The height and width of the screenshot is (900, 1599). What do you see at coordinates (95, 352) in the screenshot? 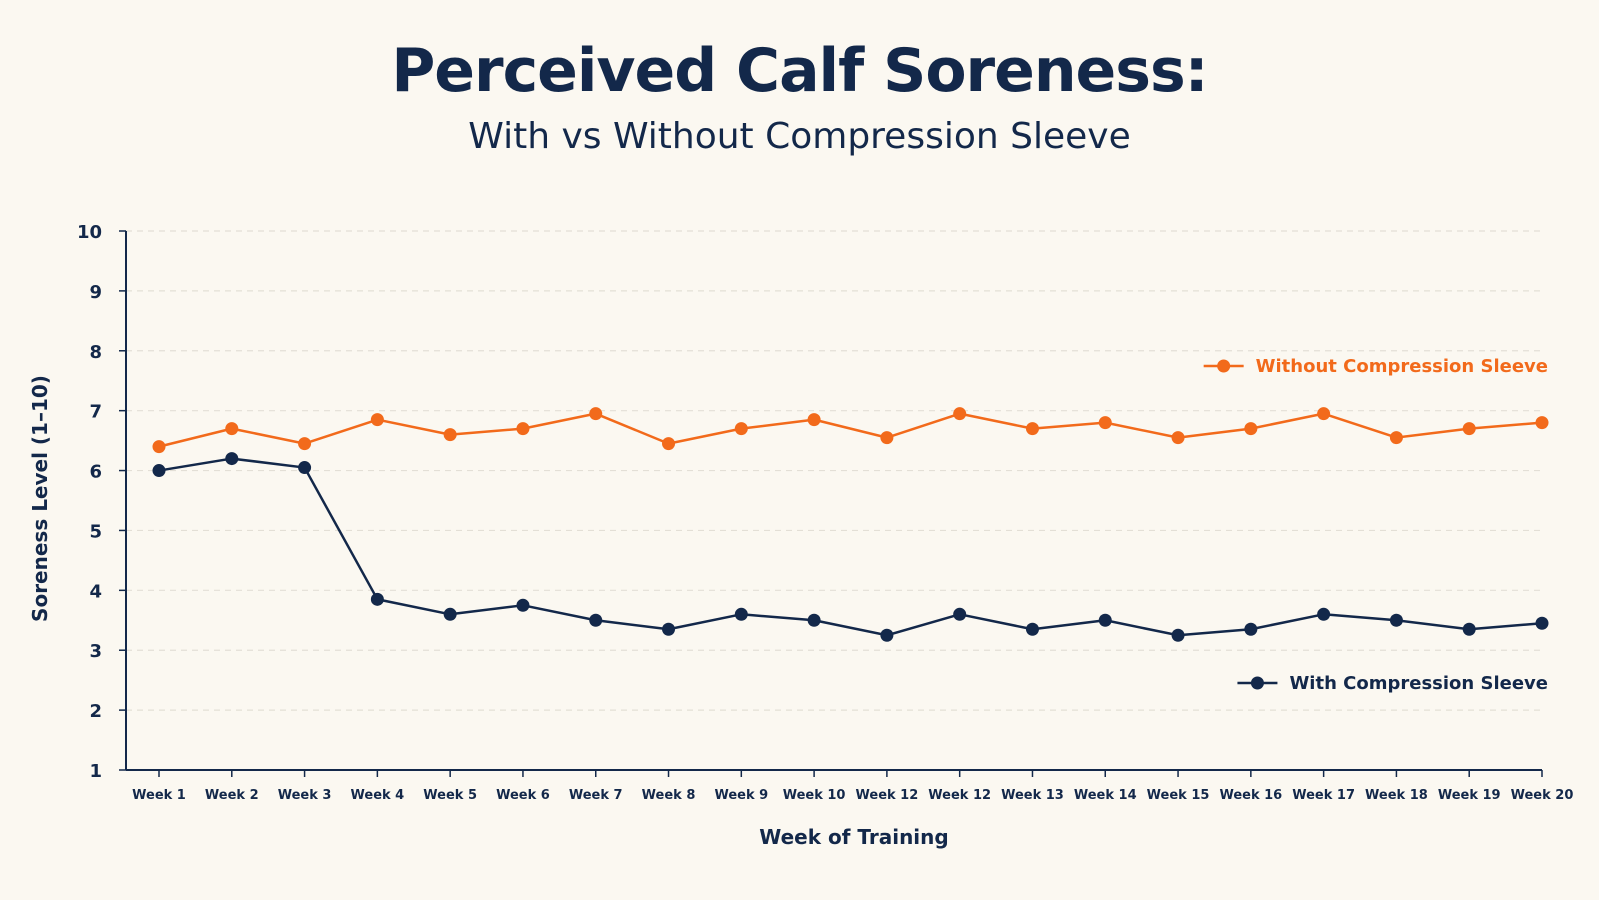
I see `y-tick-label: 8` at bounding box center [95, 352].